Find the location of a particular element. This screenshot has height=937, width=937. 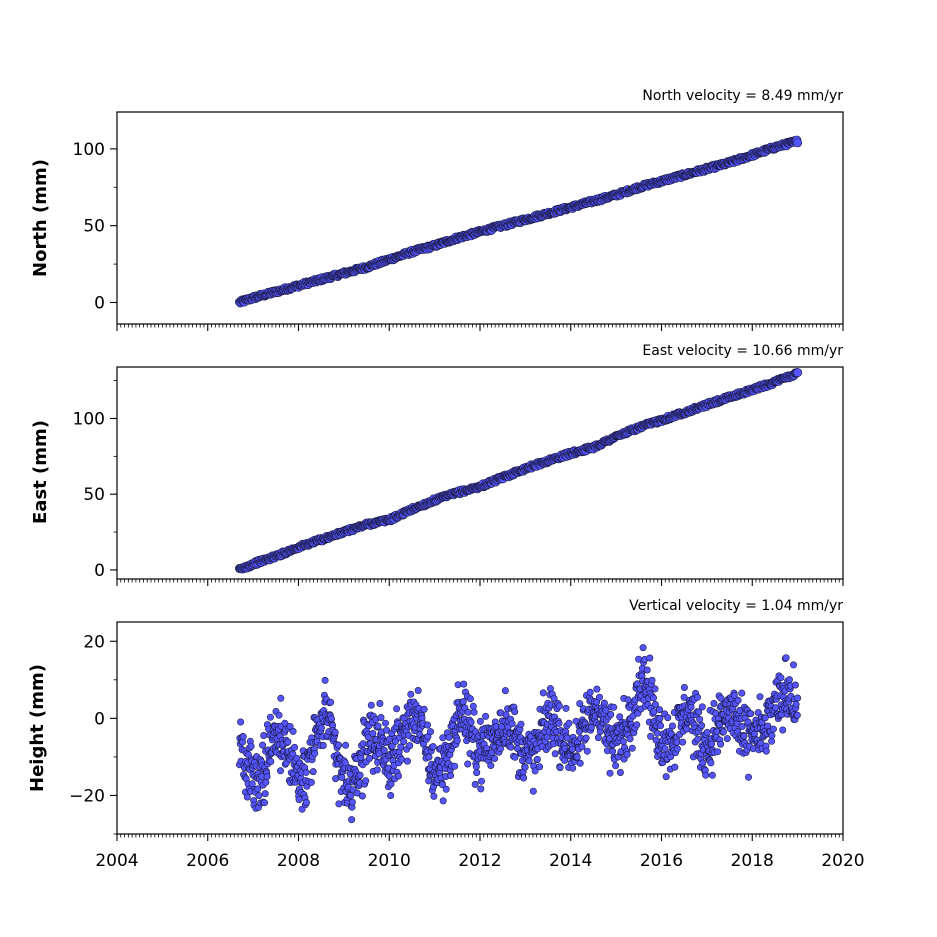

height-x-tick-label: 2014 is located at coordinates (570, 861).